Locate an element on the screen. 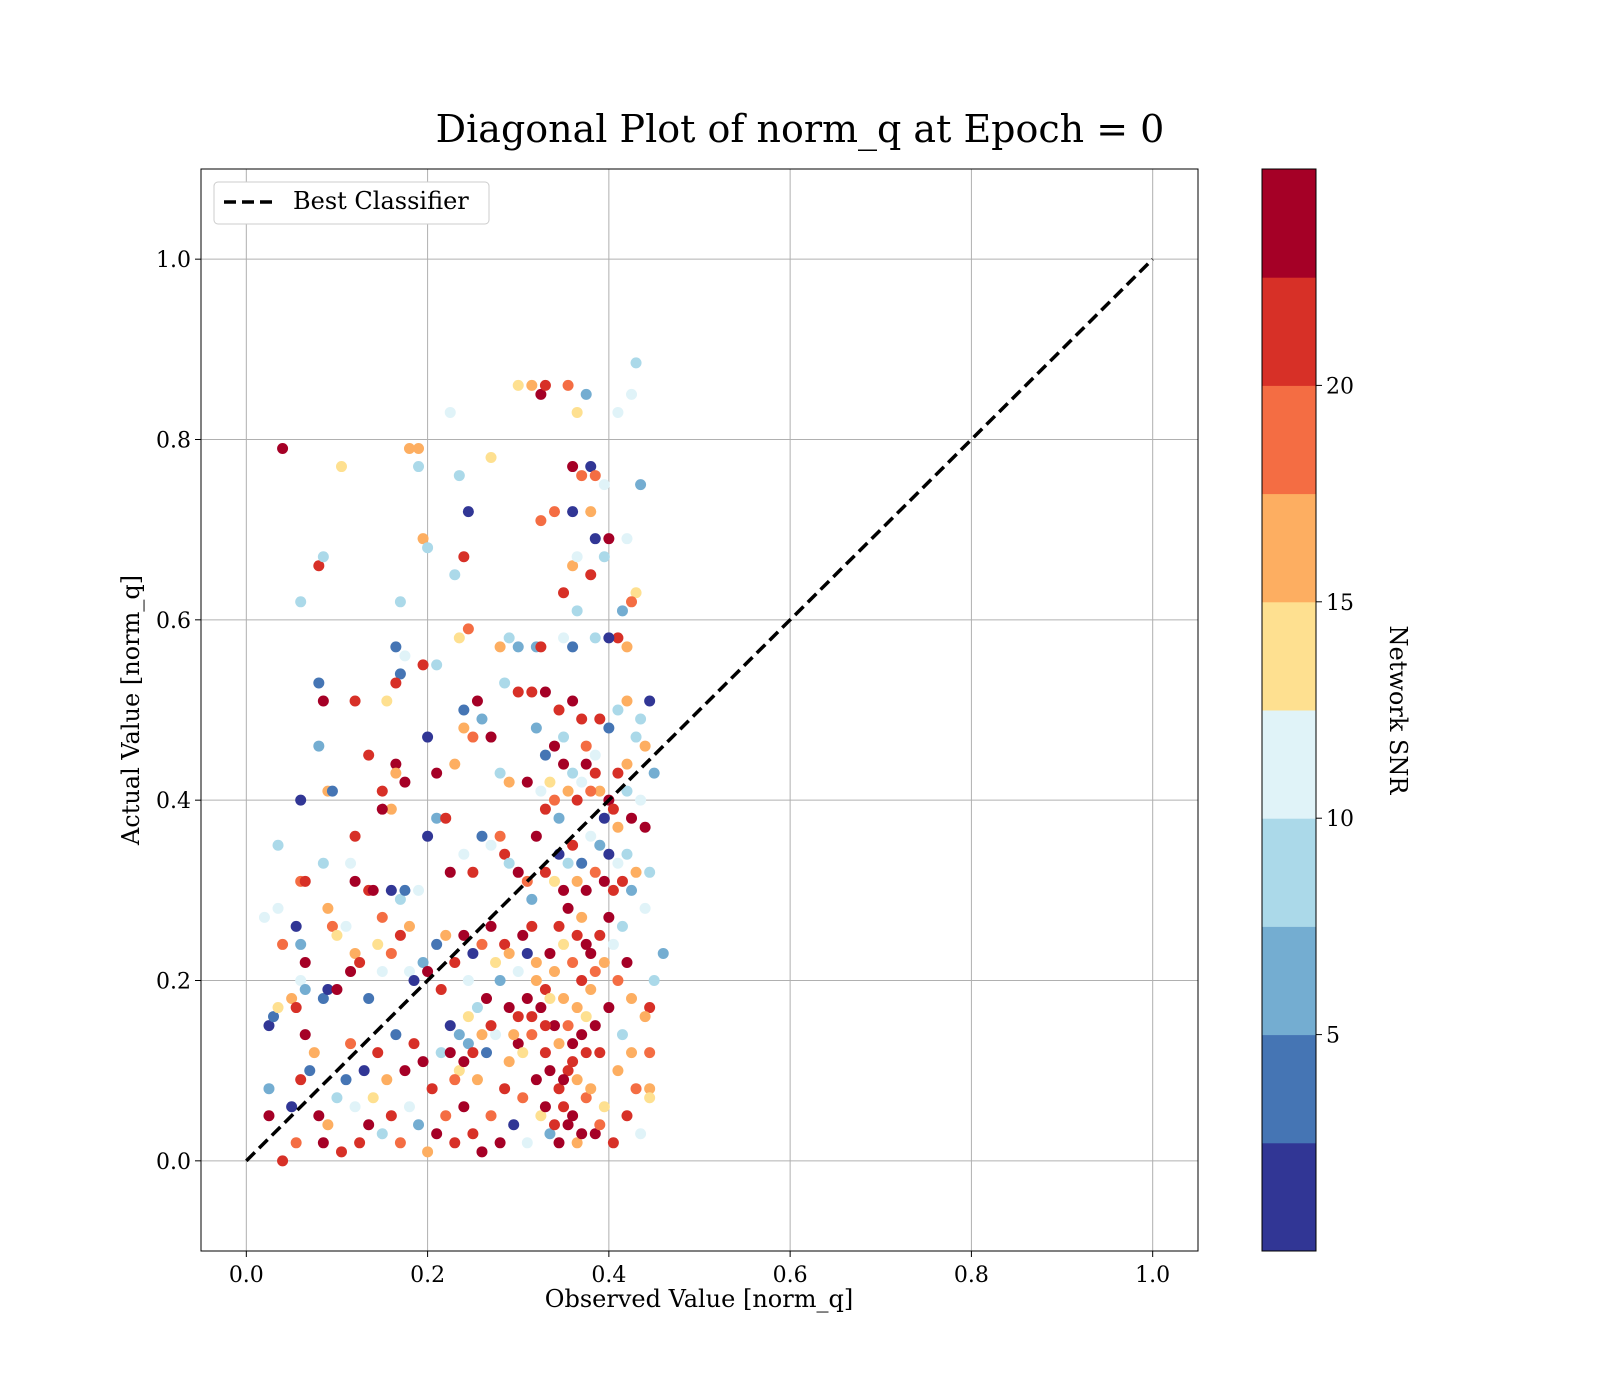 The height and width of the screenshot is (1400, 1600). x-tick-label: 0.8 is located at coordinates (971, 1275).